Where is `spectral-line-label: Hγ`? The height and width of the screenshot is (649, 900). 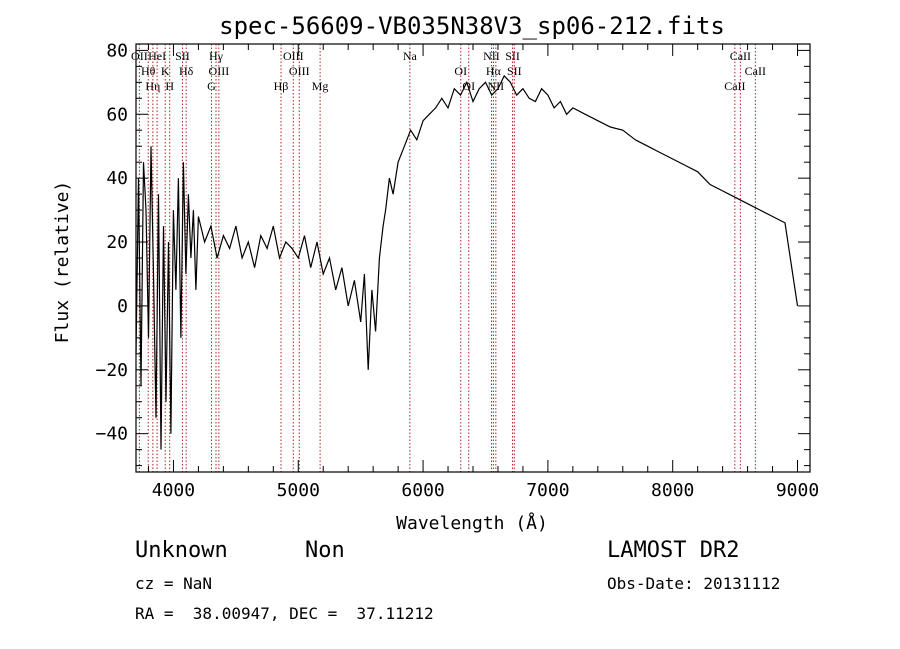
spectral-line-label: Hγ is located at coordinates (216, 56).